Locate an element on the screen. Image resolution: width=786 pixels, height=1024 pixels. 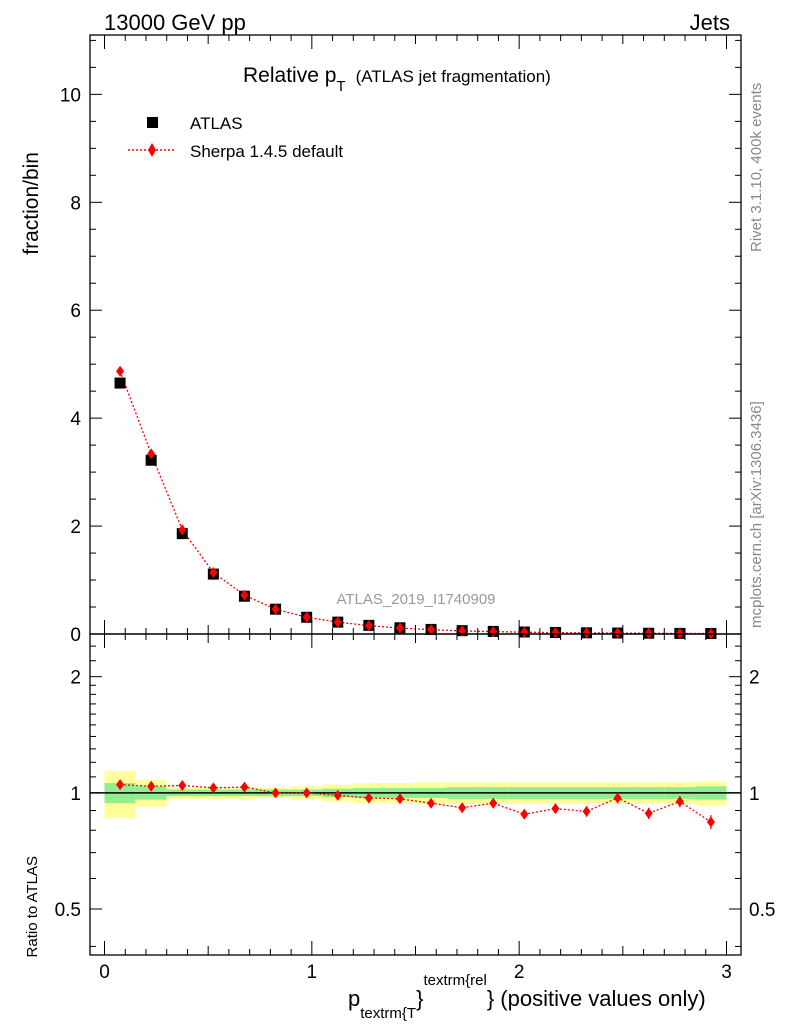
plot-title-note: (ATLAS jet fragmentation) is located at coordinates (453, 76).